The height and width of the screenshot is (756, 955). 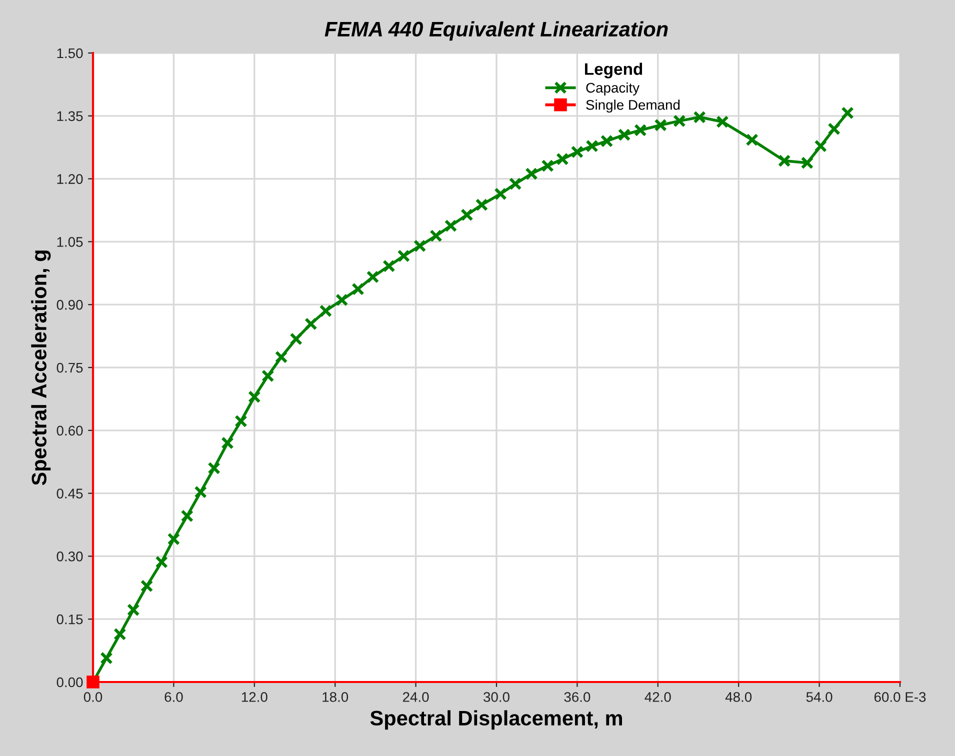 What do you see at coordinates (69, 305) in the screenshot?
I see `y-tick-label: 0.90` at bounding box center [69, 305].